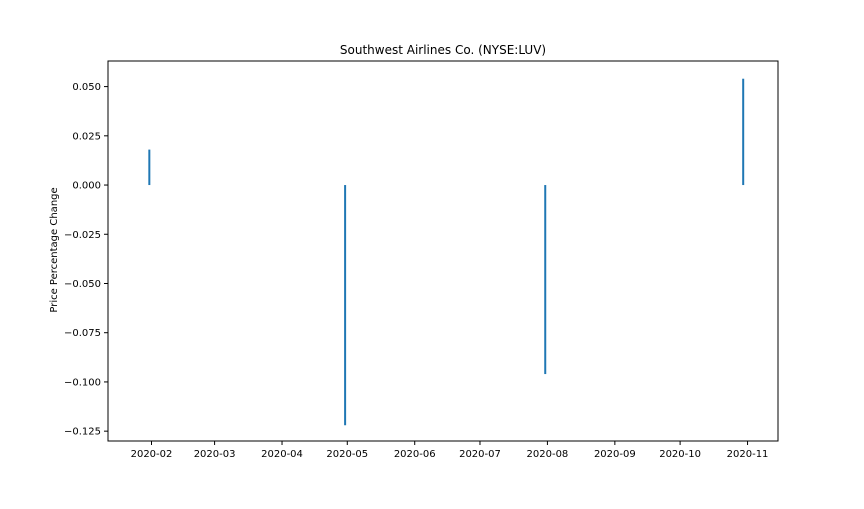 The width and height of the screenshot is (864, 509). Describe the element at coordinates (480, 454) in the screenshot. I see `x-tick-label: 2020-07` at that location.